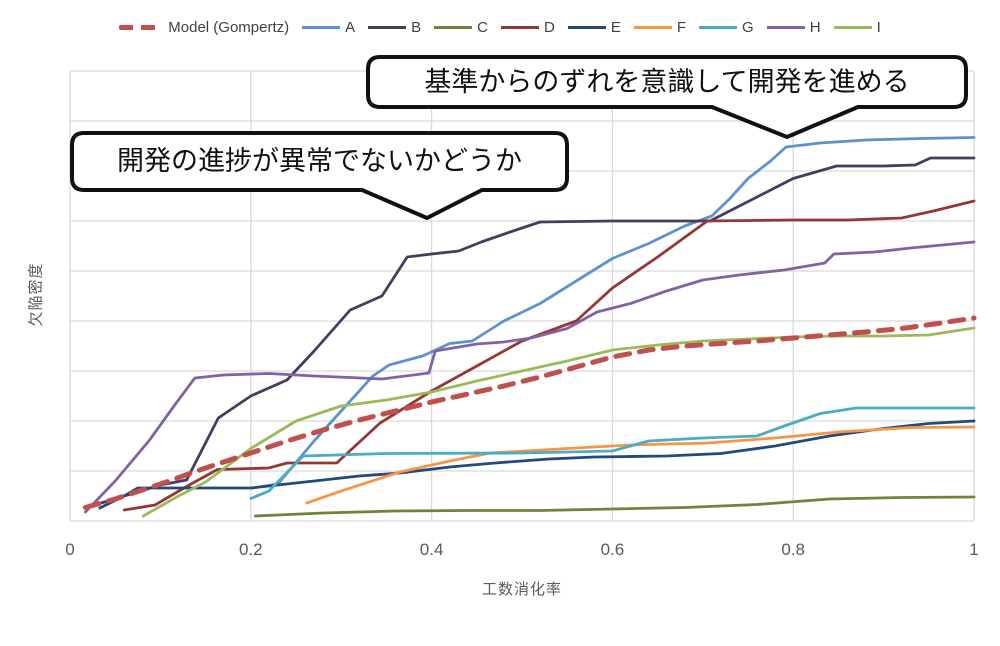  I want to click on x-tick-label: 0.4, so click(431, 549).